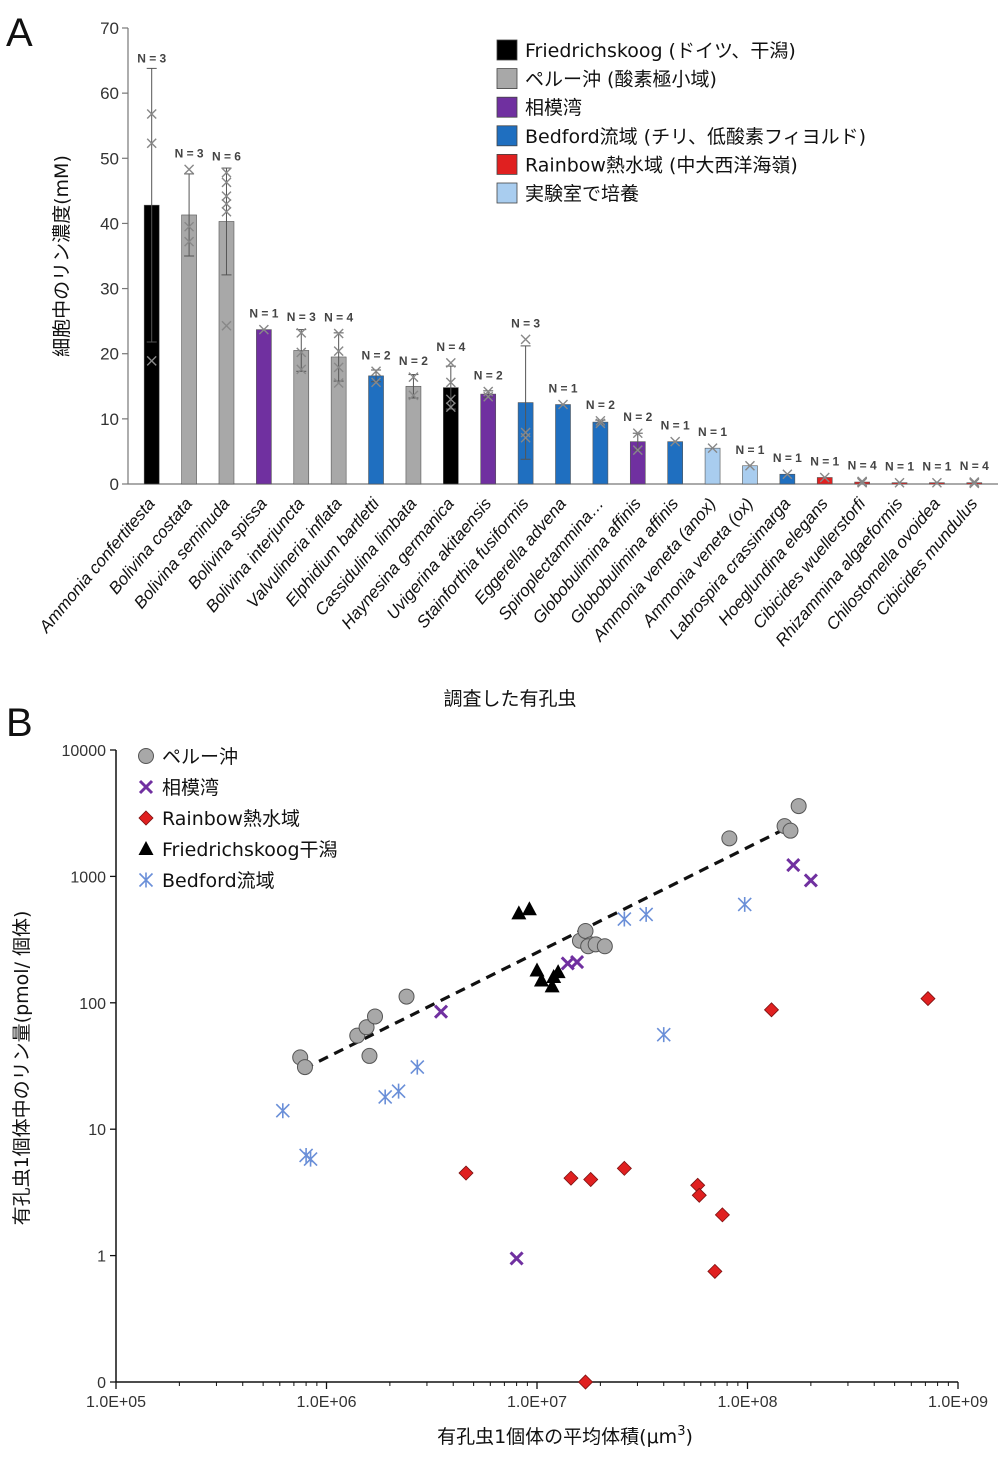  Describe the element at coordinates (660, 51) in the screenshot. I see `legend-label: Friedrichskoog (ドイツ、干潟)` at that location.